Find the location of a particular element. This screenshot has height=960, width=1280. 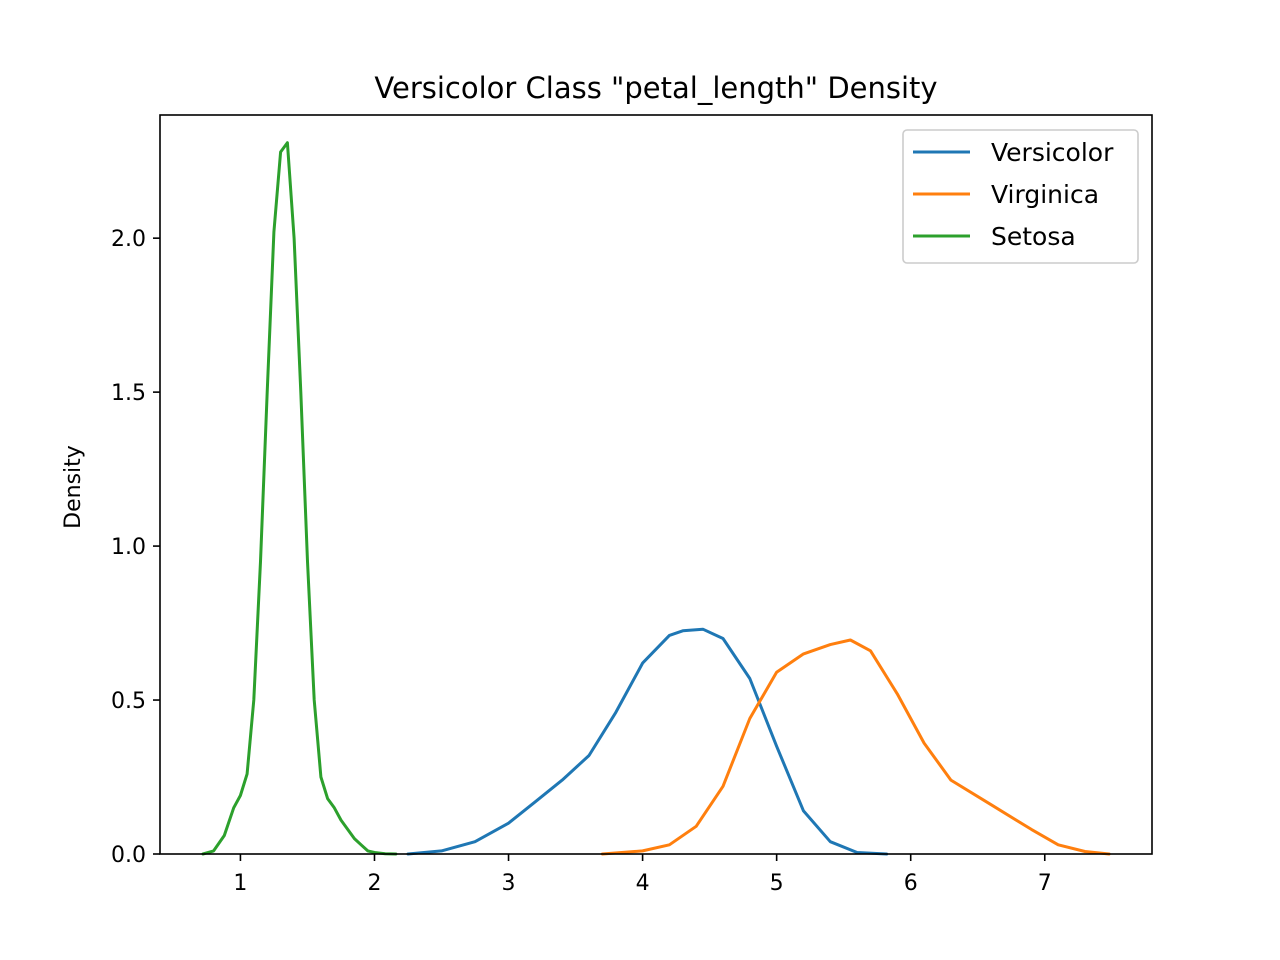

x-tick-label: 6 is located at coordinates (911, 883).